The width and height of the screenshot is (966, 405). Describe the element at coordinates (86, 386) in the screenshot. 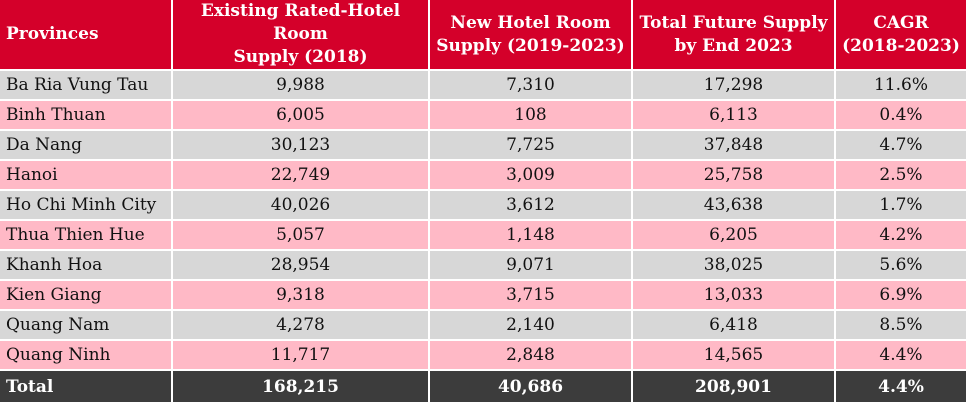

I see `total-label: Total` at that location.